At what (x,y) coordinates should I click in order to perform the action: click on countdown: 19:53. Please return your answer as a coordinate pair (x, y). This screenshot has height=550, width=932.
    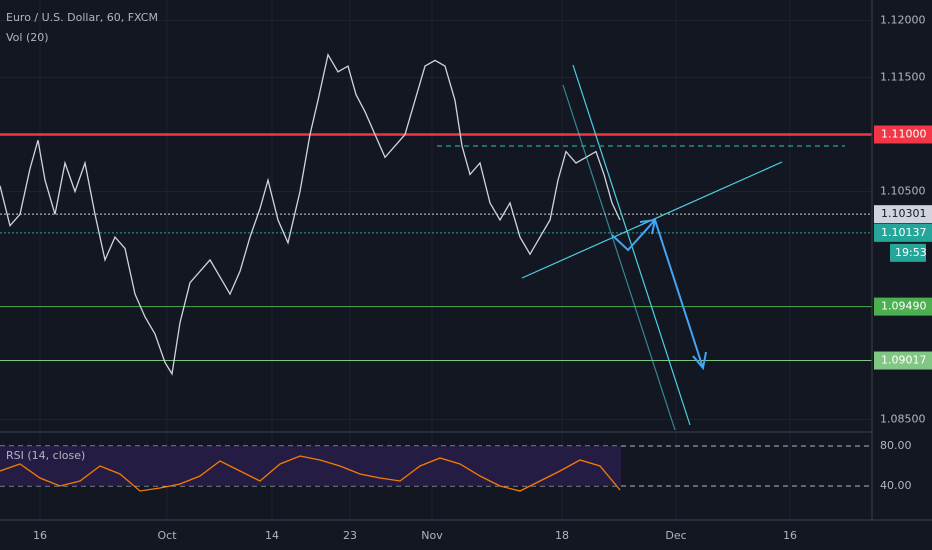
    Looking at the image, I should click on (911, 252).